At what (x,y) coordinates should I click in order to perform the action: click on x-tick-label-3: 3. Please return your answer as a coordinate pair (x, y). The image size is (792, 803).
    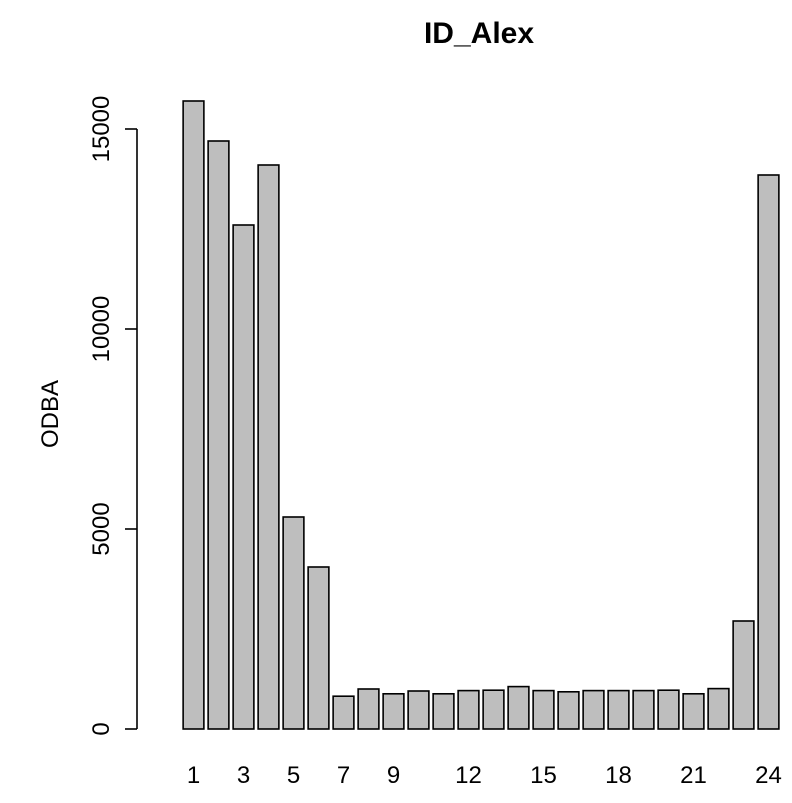
    Looking at the image, I should click on (243, 775).